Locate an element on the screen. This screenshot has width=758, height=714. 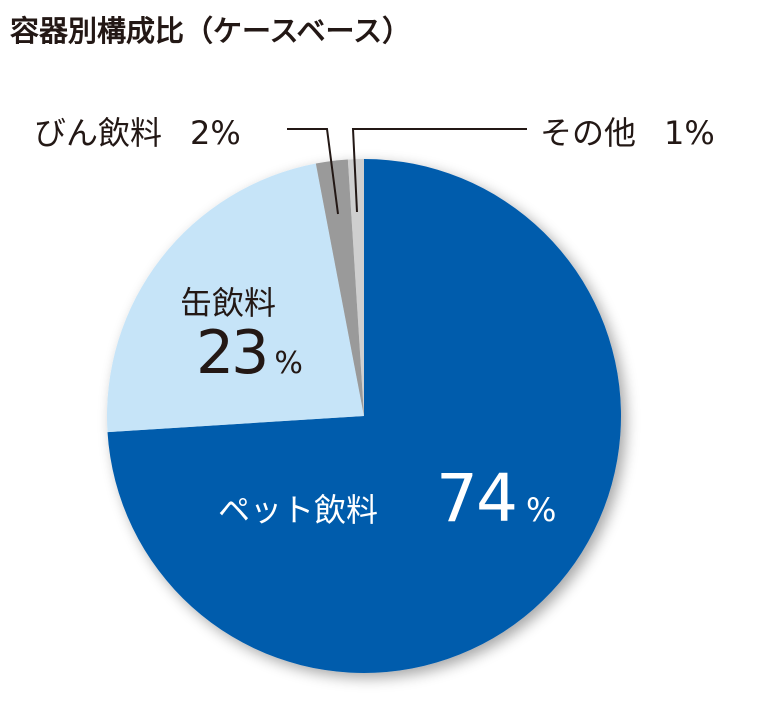
slice-unit-can: % is located at coordinates (288, 363).